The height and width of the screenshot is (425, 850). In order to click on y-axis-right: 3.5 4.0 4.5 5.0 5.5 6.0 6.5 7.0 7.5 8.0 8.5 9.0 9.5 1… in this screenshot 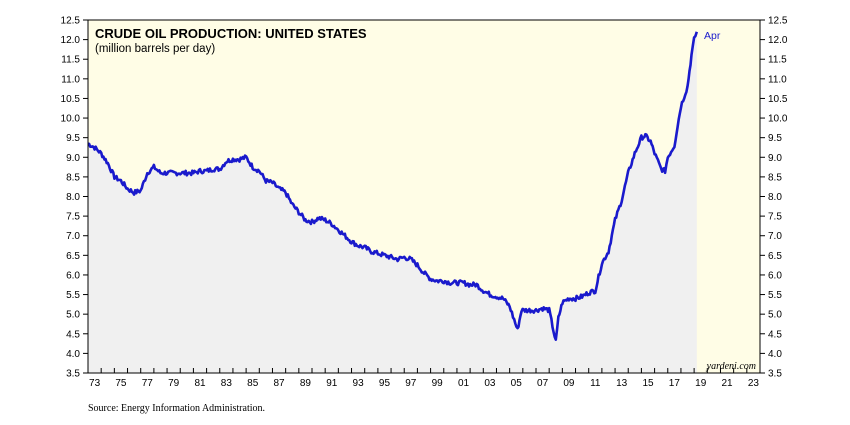, I will do `click(774, 198)`.